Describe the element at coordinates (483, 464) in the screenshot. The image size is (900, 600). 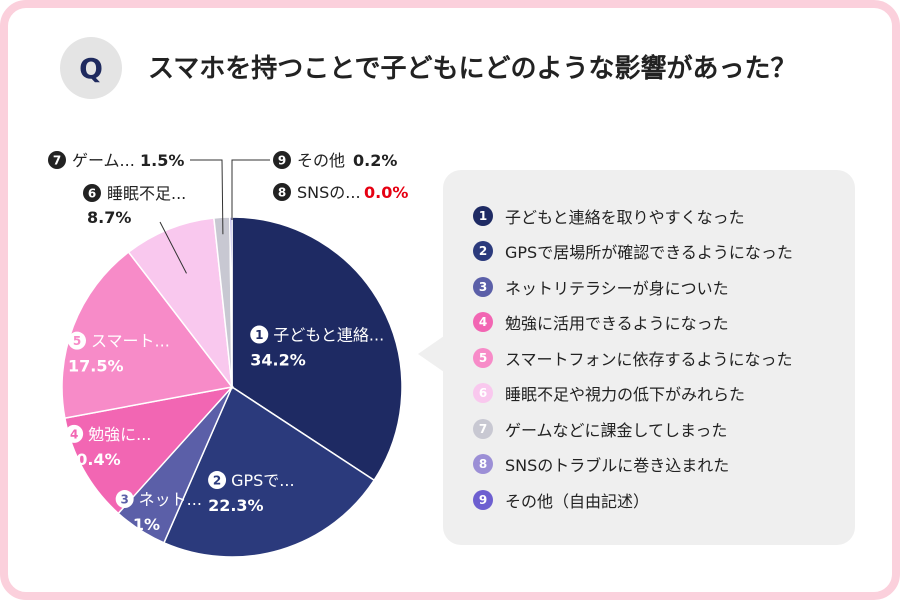
I see `legend-swatch-8: 8` at that location.